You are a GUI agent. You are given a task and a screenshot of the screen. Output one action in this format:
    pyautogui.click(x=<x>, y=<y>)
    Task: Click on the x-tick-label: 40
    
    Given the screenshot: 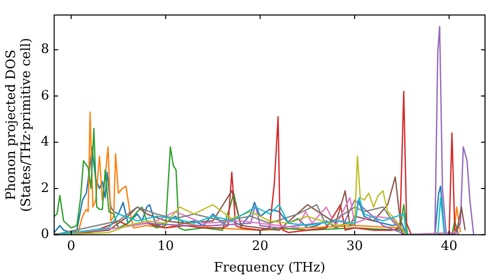 What is the action you would take?
    pyautogui.click(x=449, y=246)
    